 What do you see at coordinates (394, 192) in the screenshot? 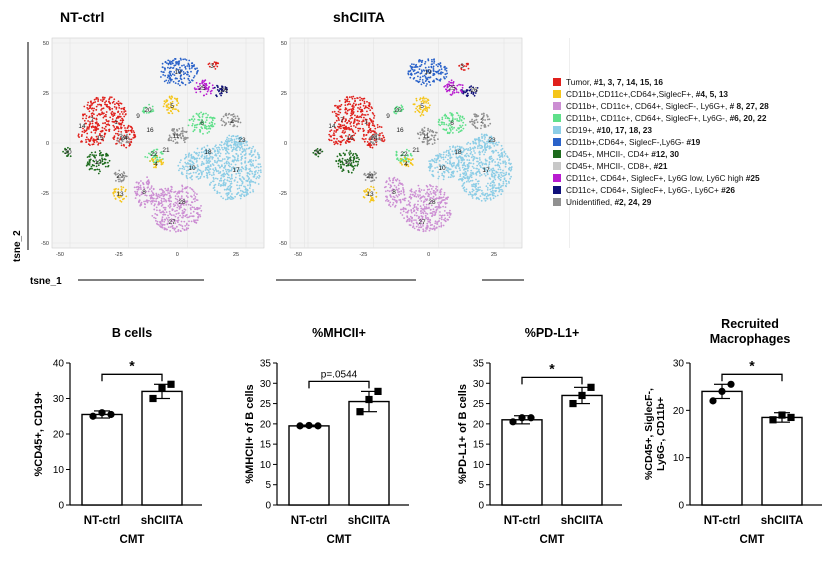
I see `tsne-cluster-label: 8` at bounding box center [394, 192].